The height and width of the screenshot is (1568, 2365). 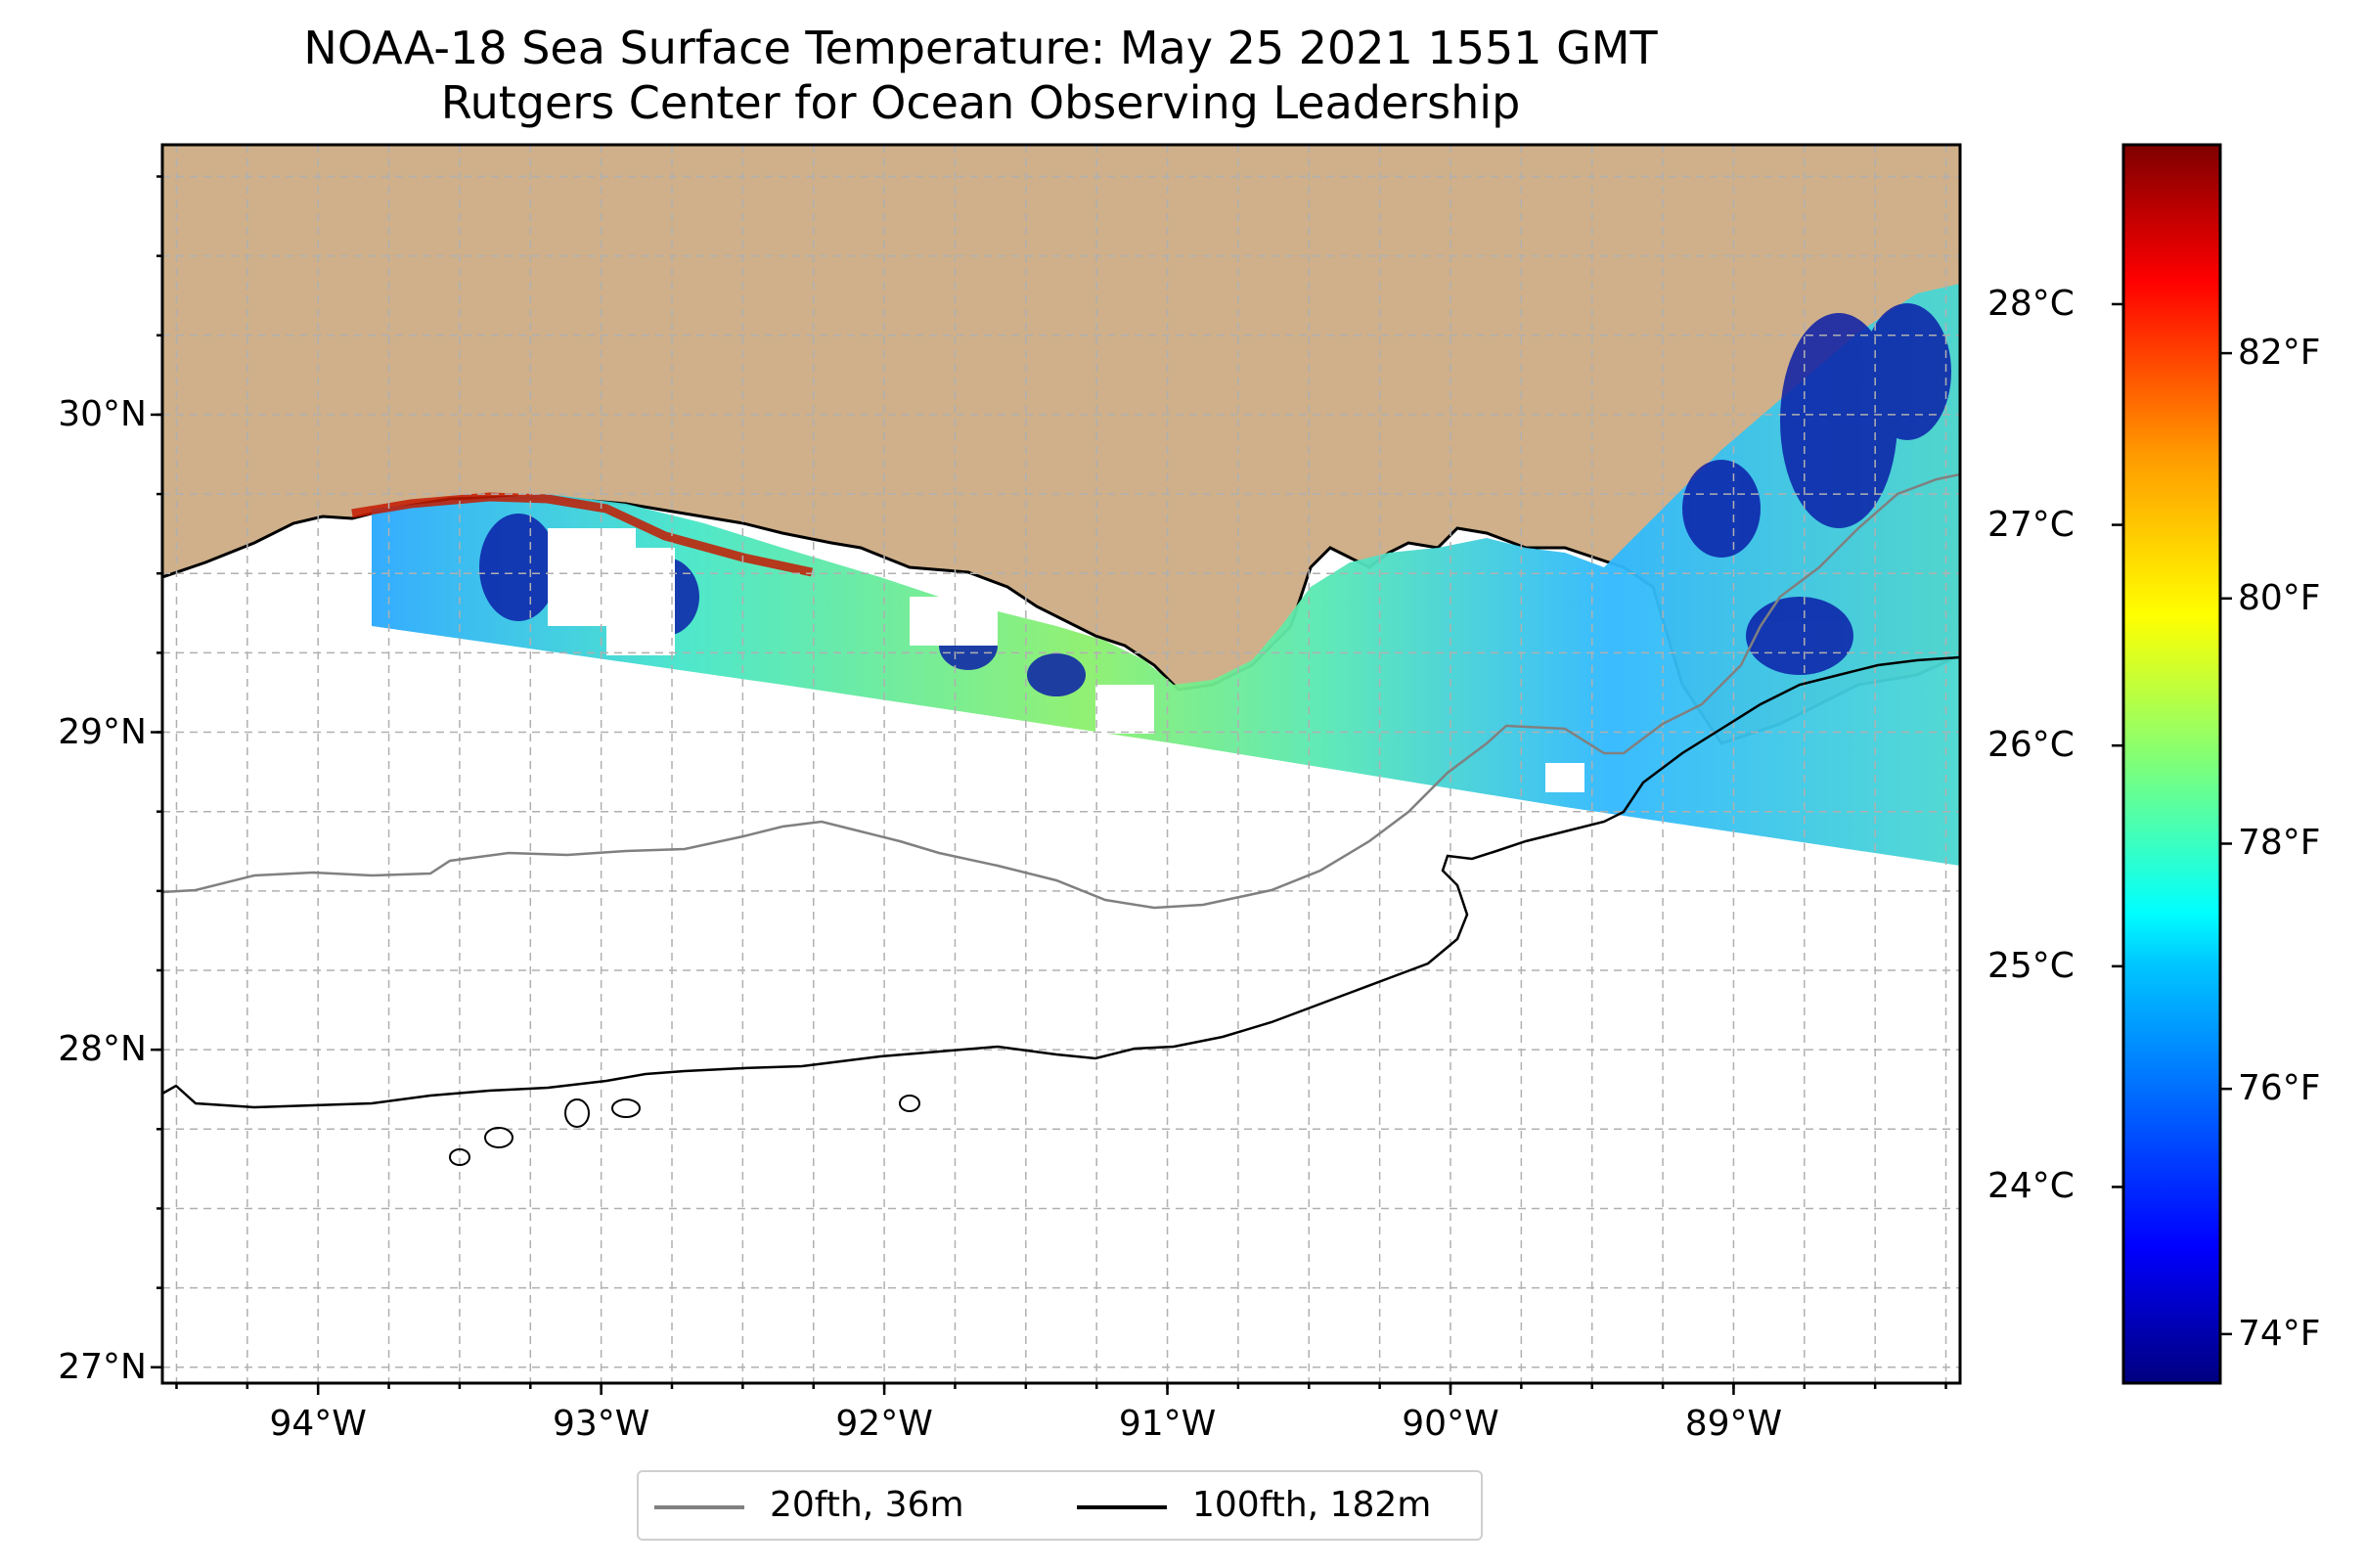 What do you see at coordinates (2279, 843) in the screenshot?
I see `colorbar-fahrenheit-label: 78°F` at bounding box center [2279, 843].